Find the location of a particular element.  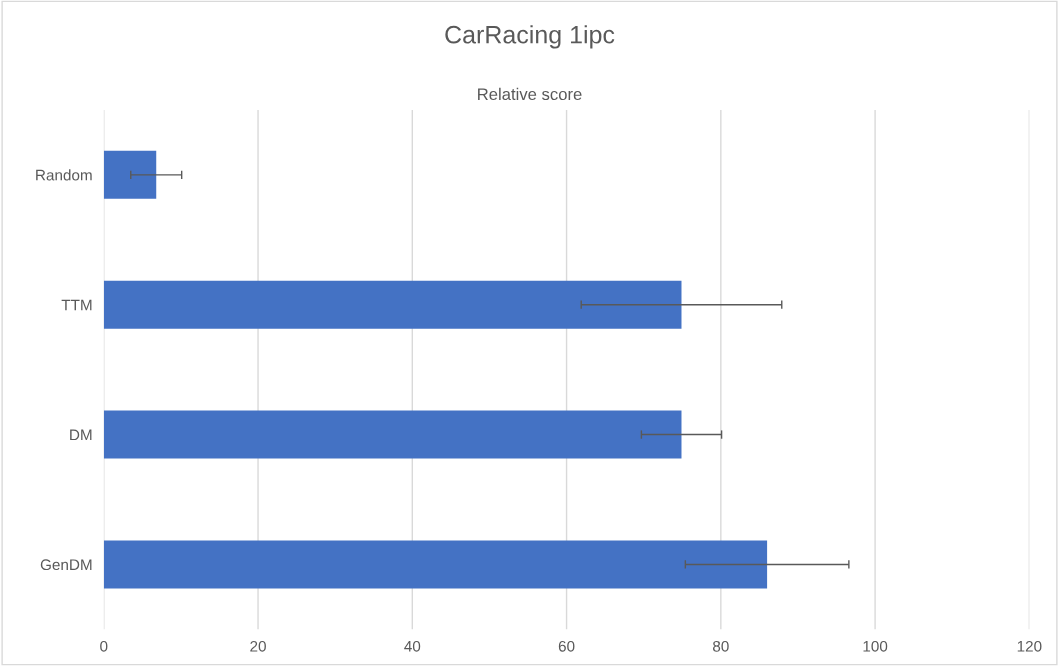

y-tick-label: TTM is located at coordinates (76, 305).